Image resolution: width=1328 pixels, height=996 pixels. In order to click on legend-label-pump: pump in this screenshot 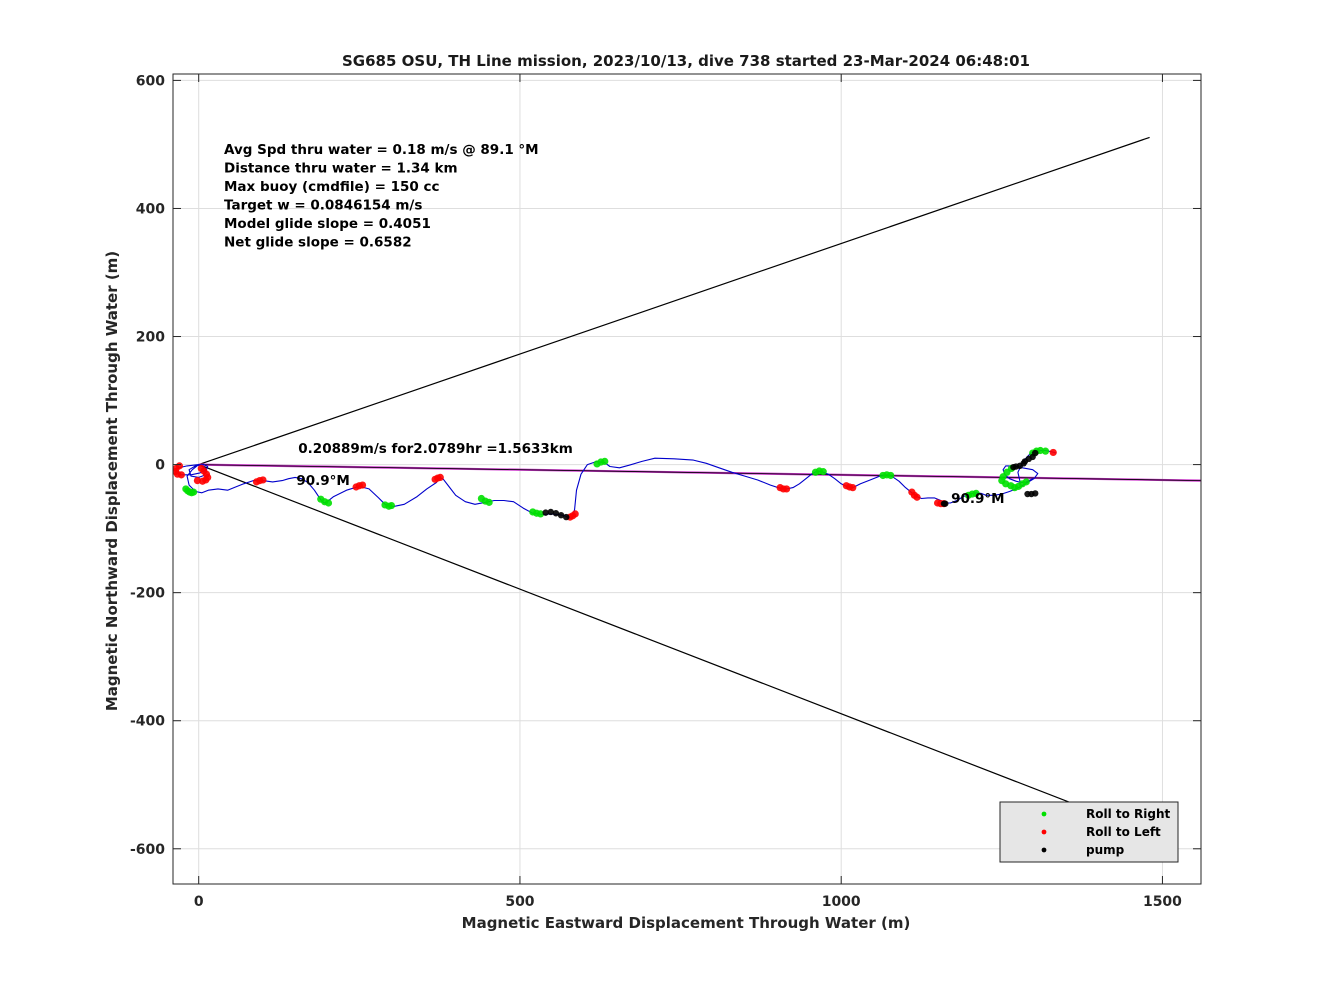, I will do `click(1105, 850)`.